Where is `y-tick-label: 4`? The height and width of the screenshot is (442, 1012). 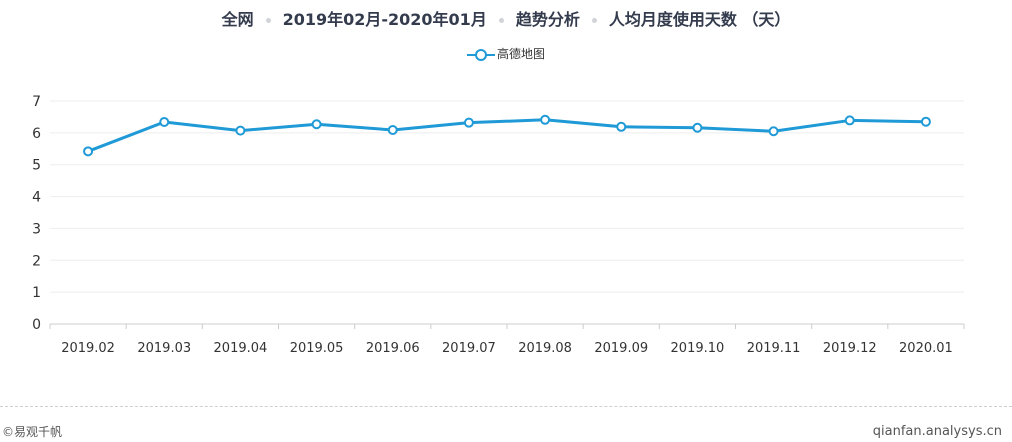
y-tick-label: 4 is located at coordinates (36, 198).